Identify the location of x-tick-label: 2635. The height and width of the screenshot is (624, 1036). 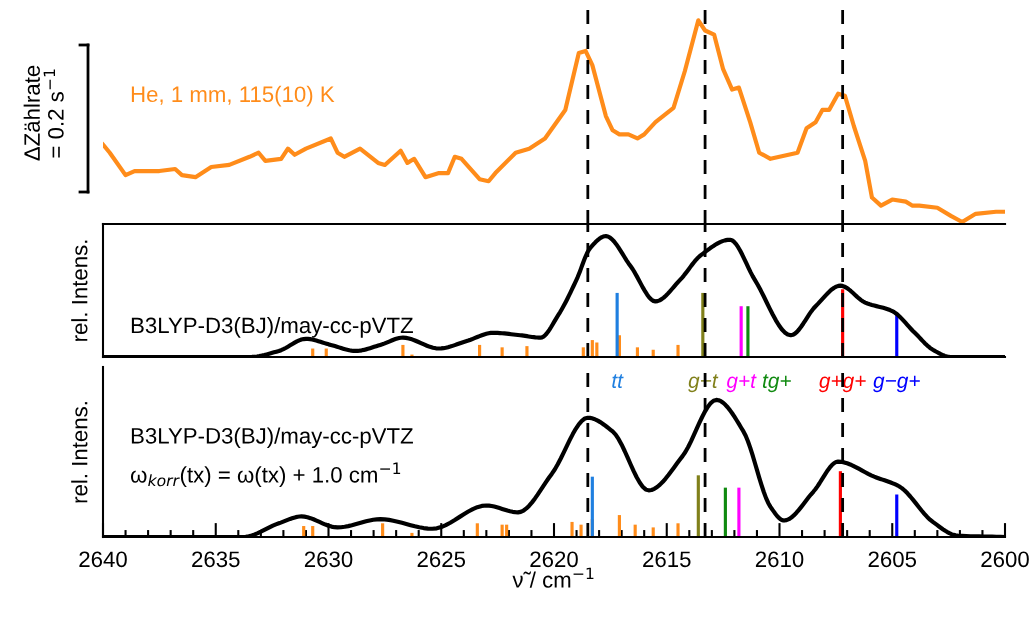
(216, 559).